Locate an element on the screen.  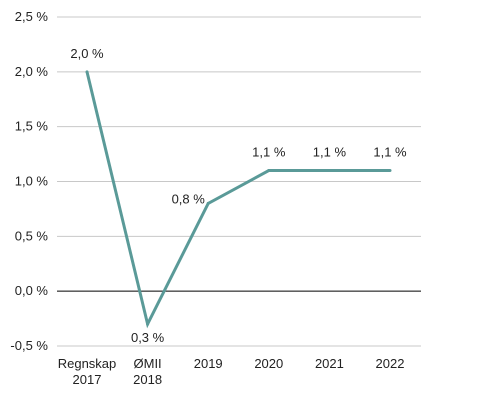
data-label: 0,8 % is located at coordinates (189, 198).